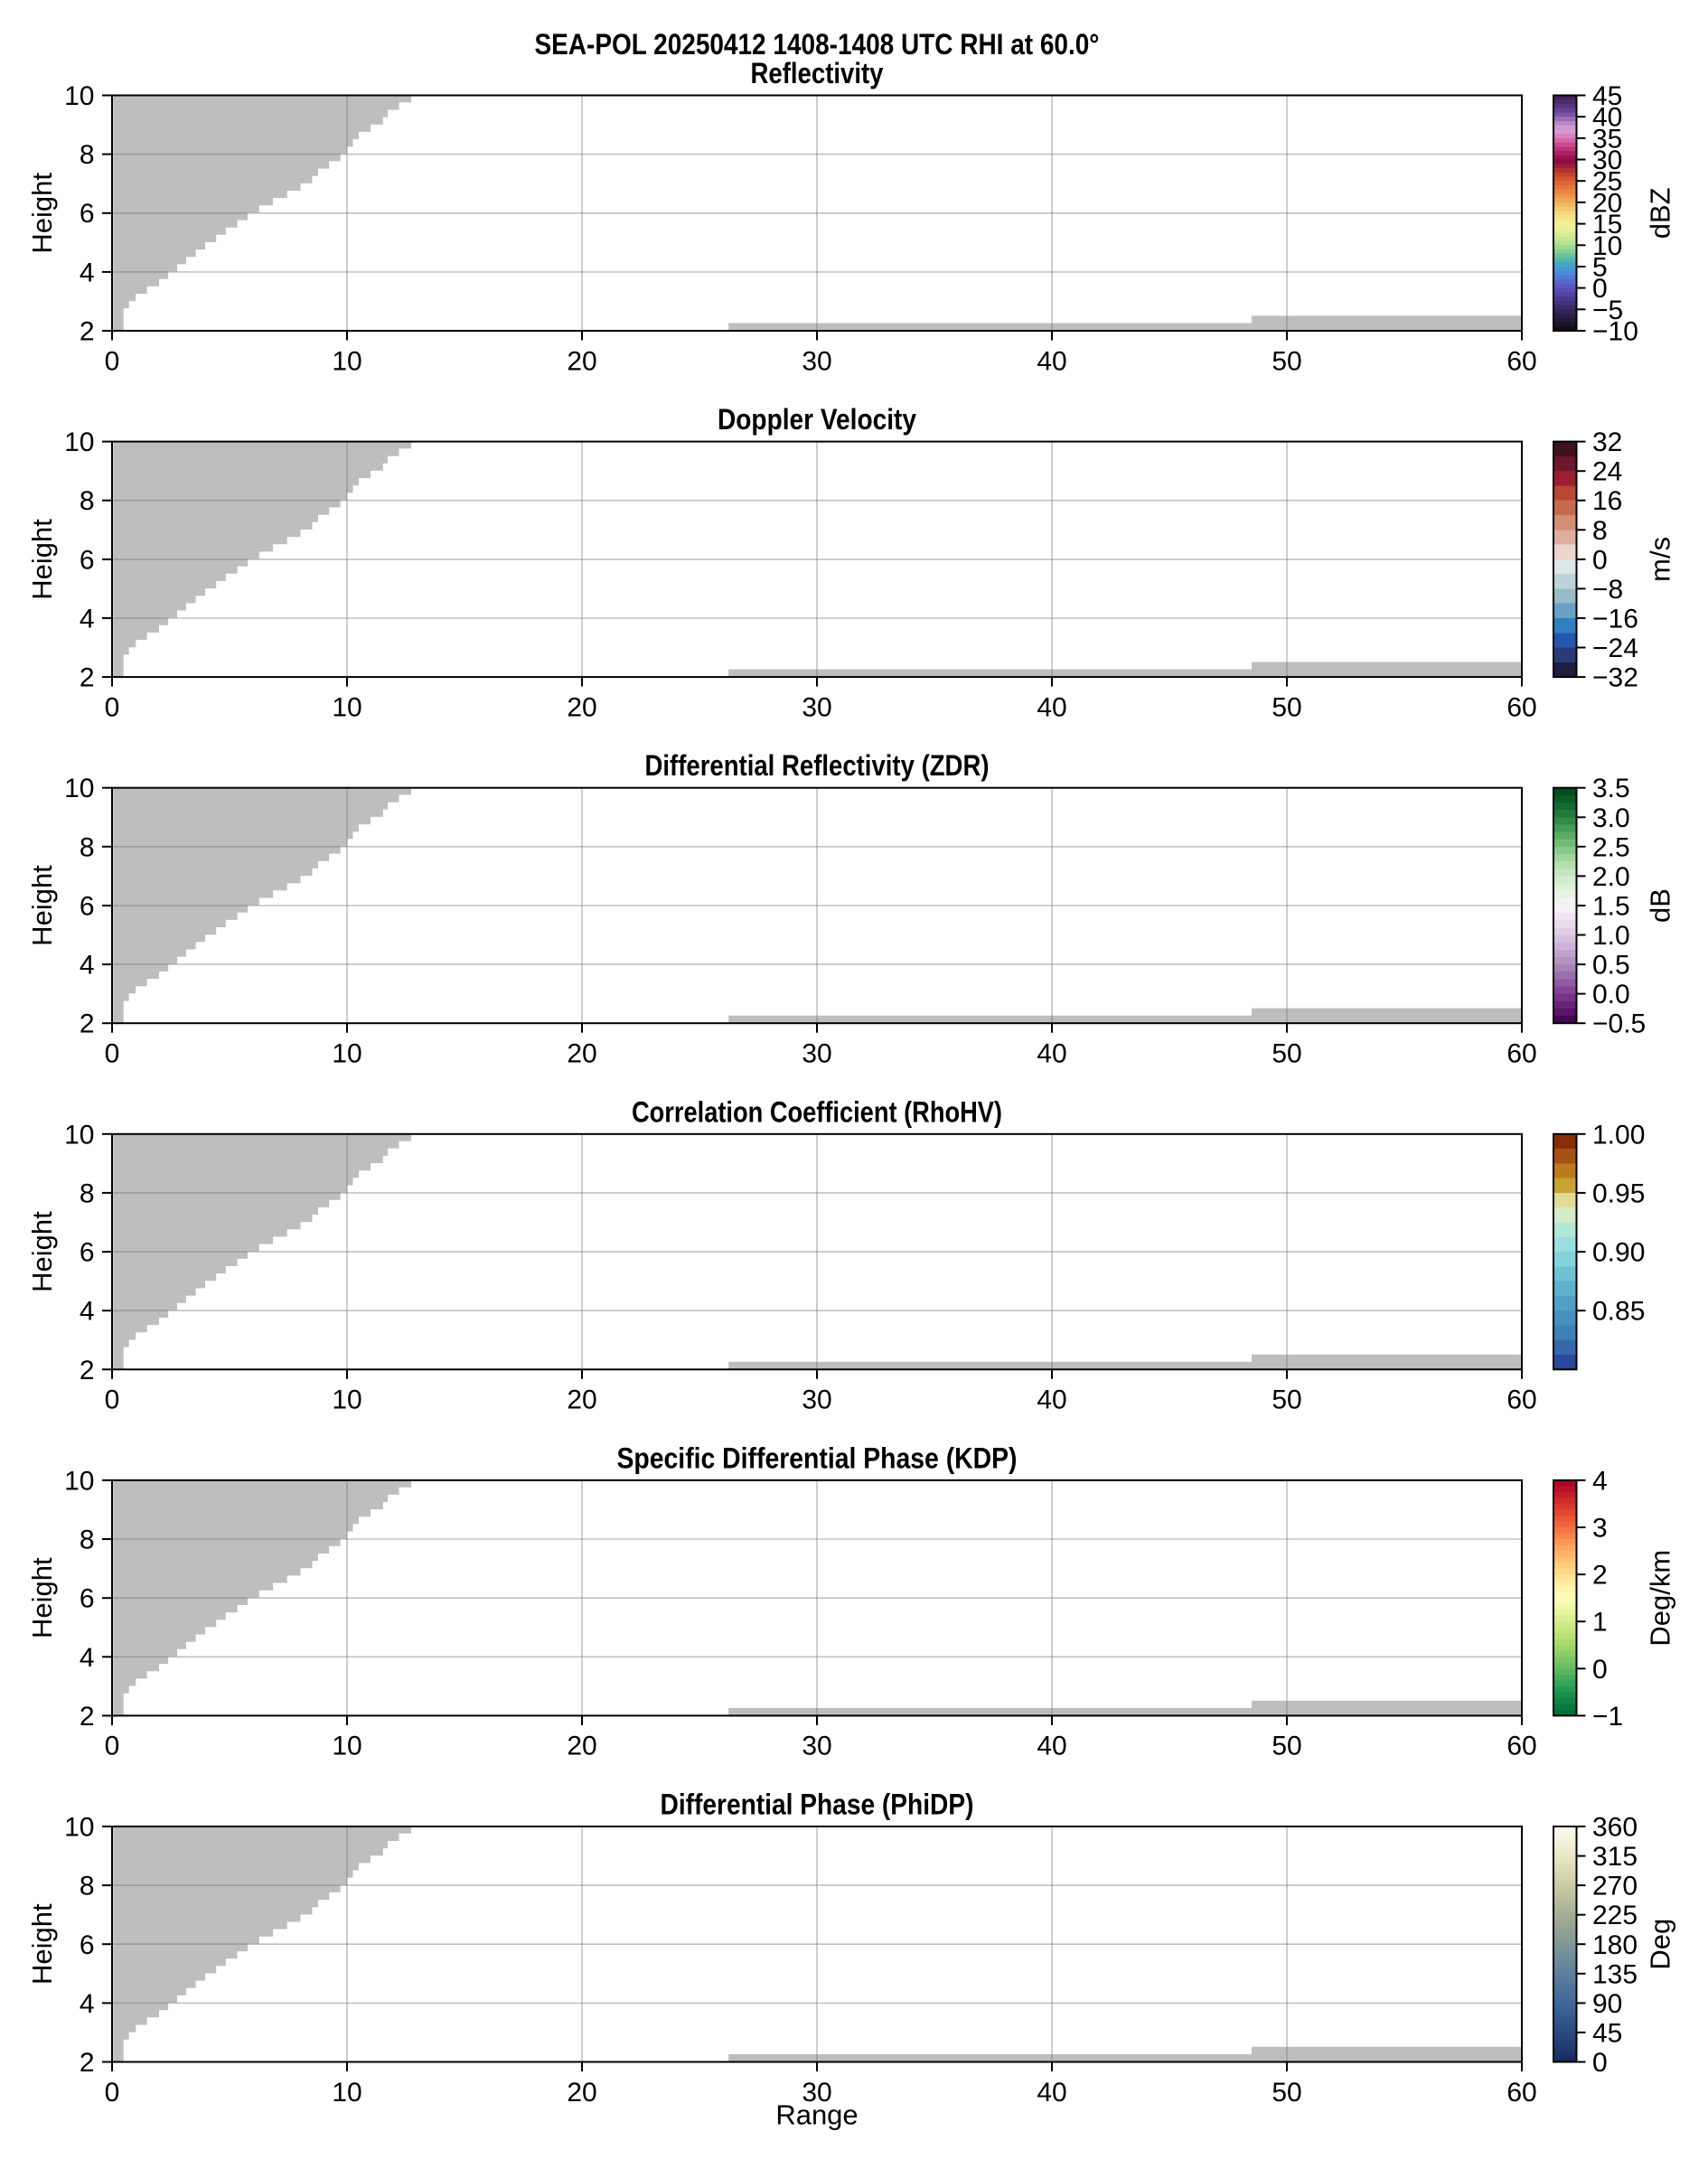 This screenshot has height=2169, width=1708. What do you see at coordinates (1660, 213) in the screenshot?
I see `svg-text: dBZ` at bounding box center [1660, 213].